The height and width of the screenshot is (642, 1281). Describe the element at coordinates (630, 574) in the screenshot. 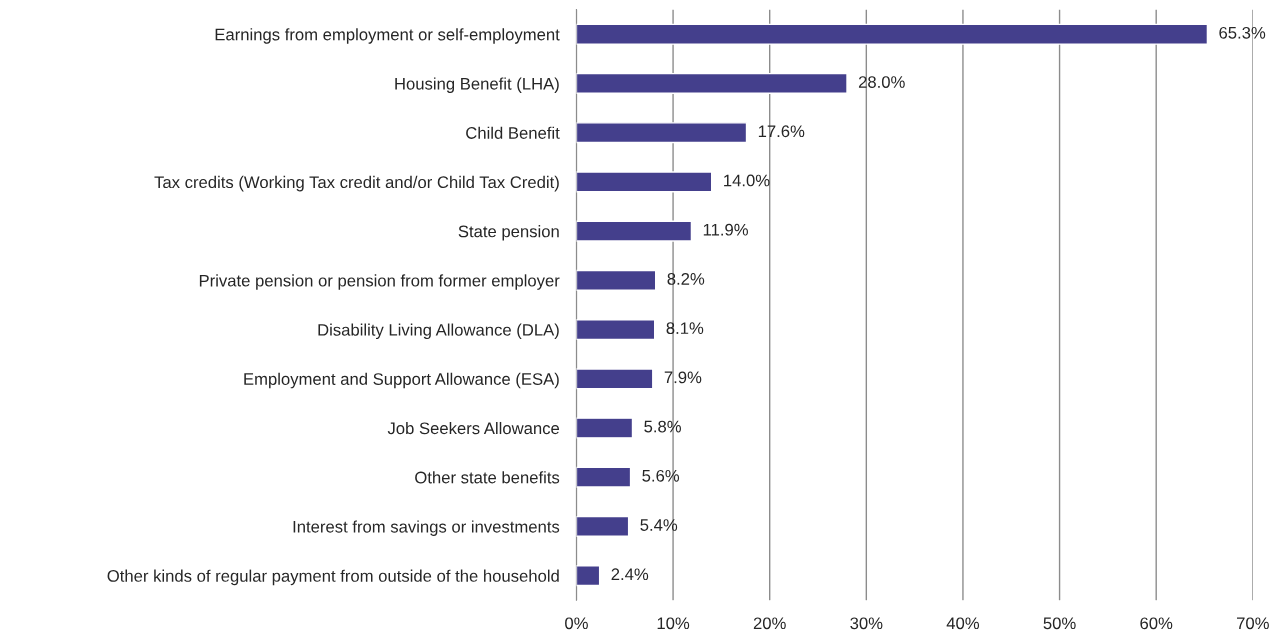

I see `data-label: 2.4%` at that location.